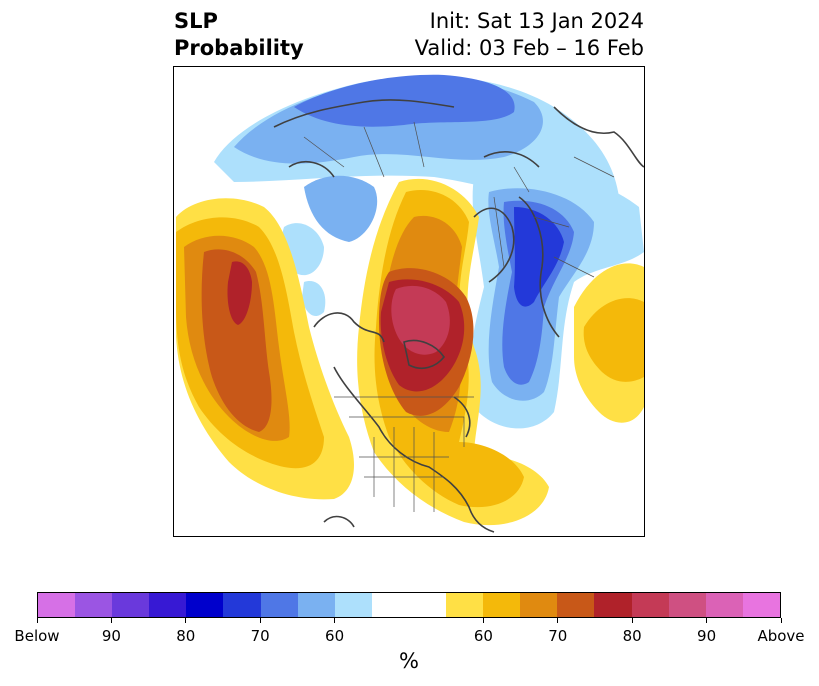  What do you see at coordinates (781, 636) in the screenshot?
I see `colorbar-tick-label: Above` at bounding box center [781, 636].